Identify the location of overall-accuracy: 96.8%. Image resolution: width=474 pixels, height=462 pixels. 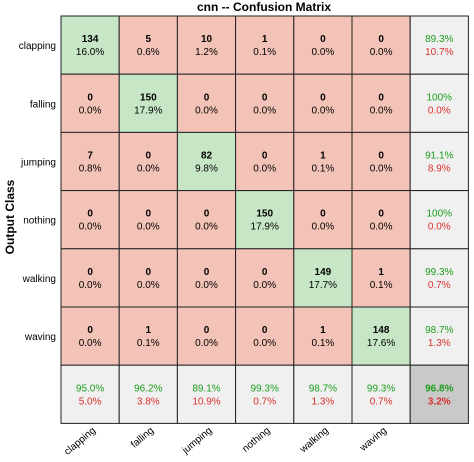
(439, 388).